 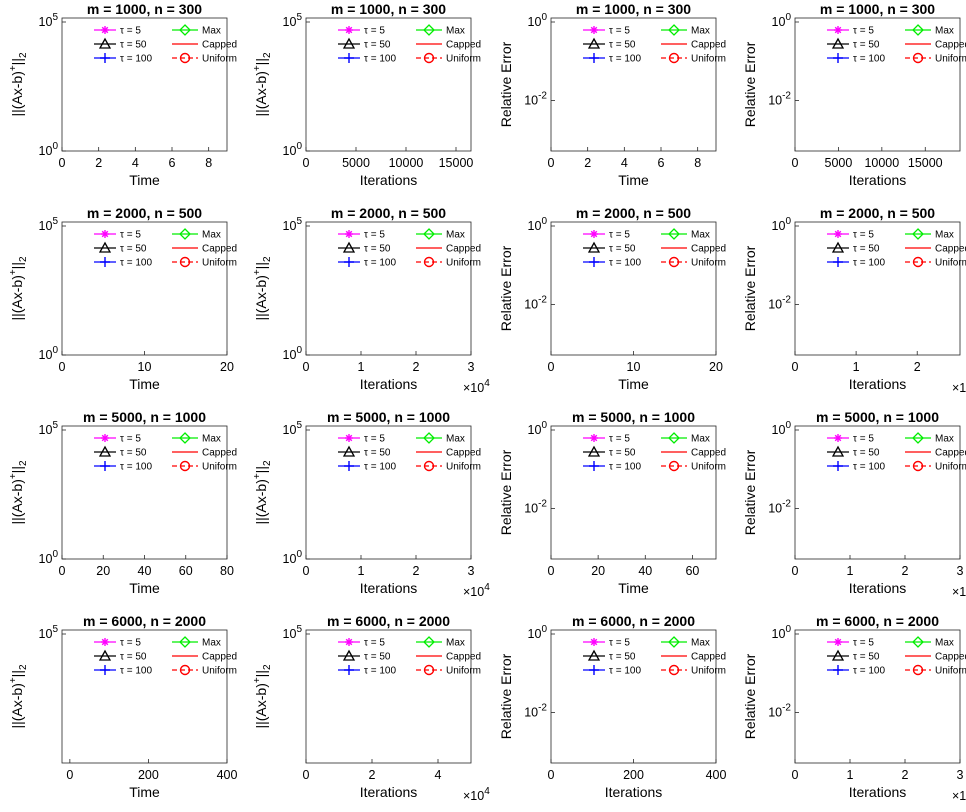 I want to click on subplot-title: m = 2000, n = 500, so click(x=633, y=213).